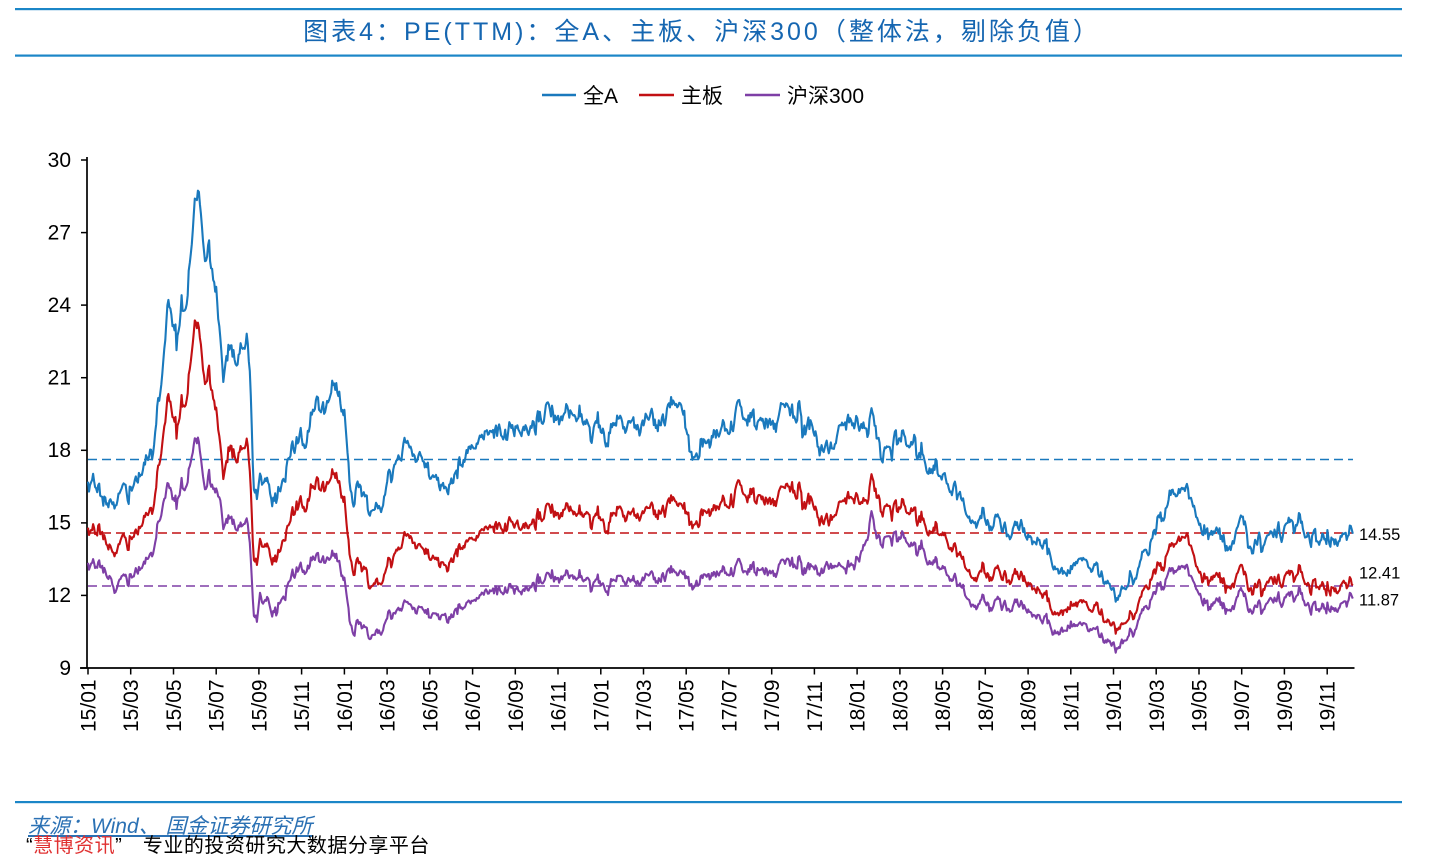 The image size is (1440, 860). What do you see at coordinates (430, 705) in the screenshot?
I see `svg-text: 16/05` at bounding box center [430, 705].